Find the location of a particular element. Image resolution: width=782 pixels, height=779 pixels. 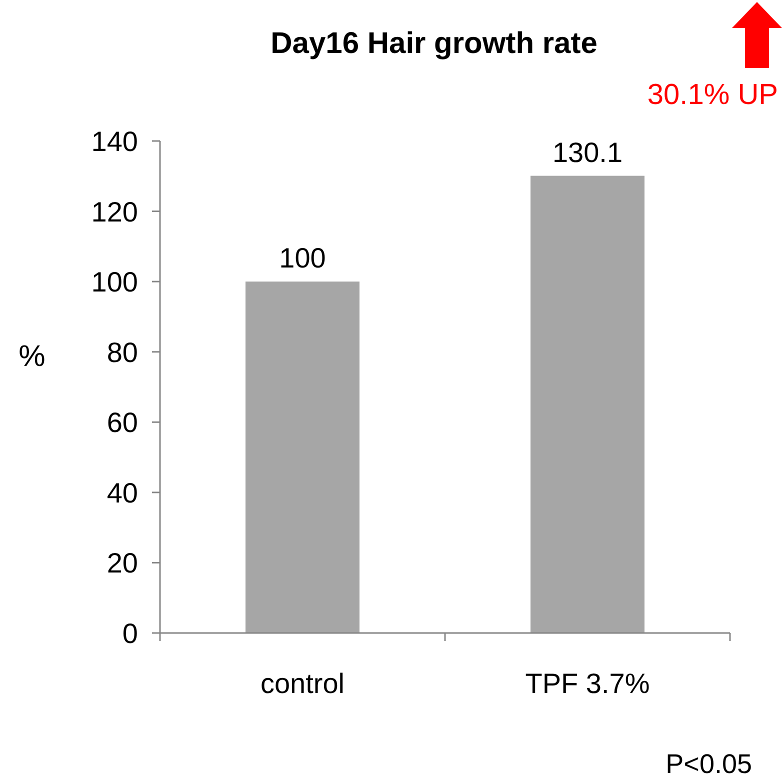

y-axis-title: % is located at coordinates (32, 356).